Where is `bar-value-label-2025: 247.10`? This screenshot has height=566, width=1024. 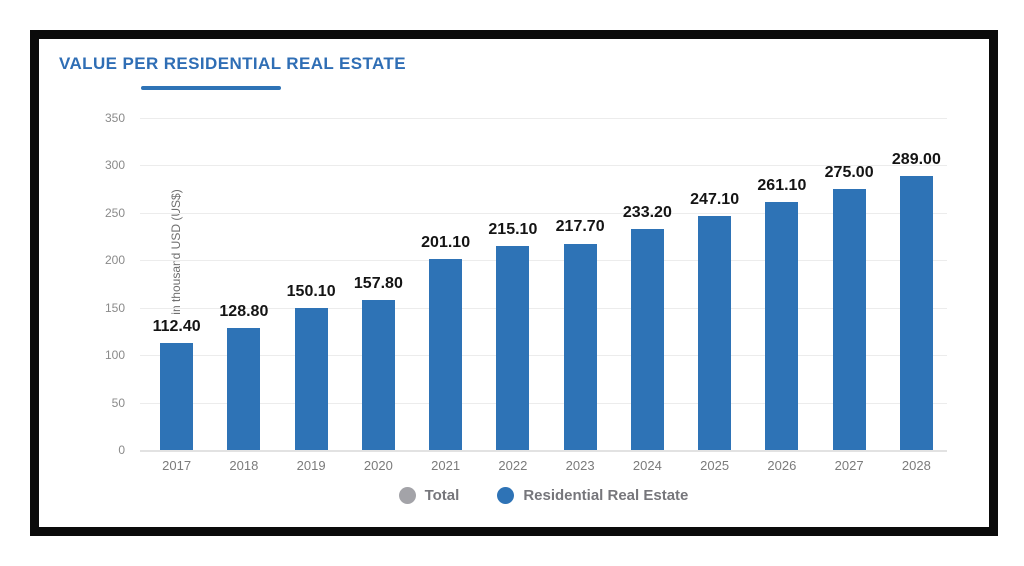
bar-value-label-2025: 247.10 is located at coordinates (715, 199).